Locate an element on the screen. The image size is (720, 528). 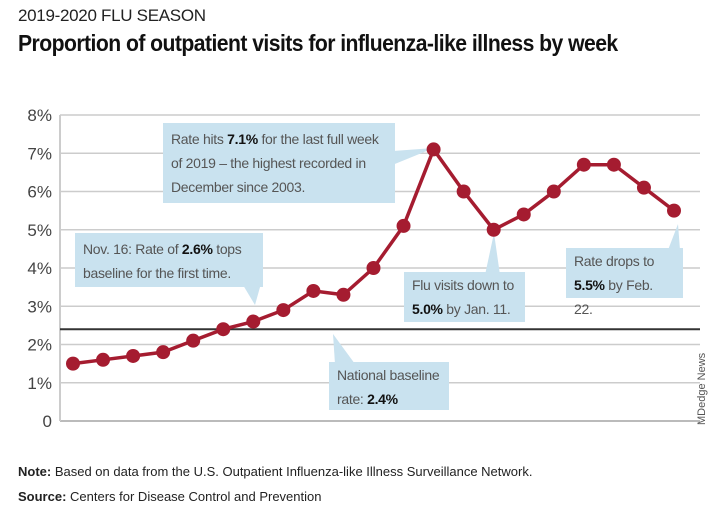
annotation-text: by Feb. 22. is located at coordinates (613, 297).